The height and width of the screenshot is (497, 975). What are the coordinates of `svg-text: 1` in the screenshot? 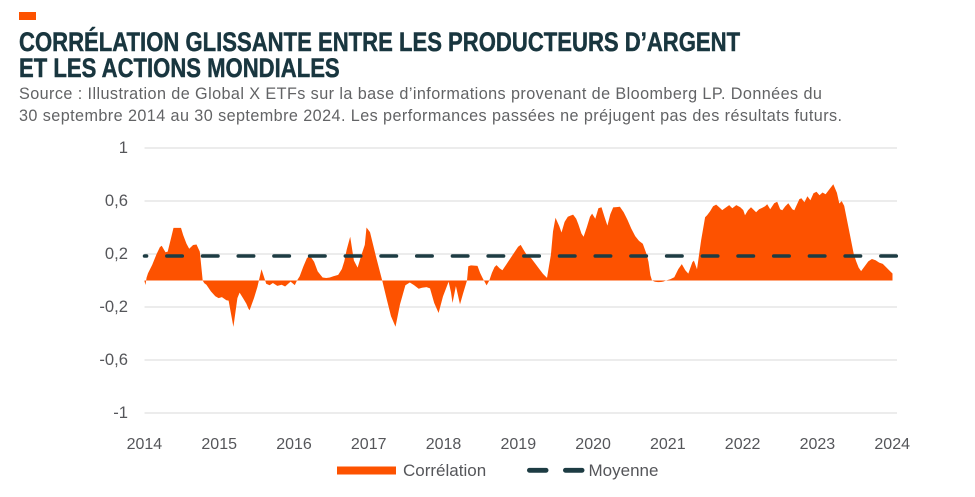 It's located at (123, 147).